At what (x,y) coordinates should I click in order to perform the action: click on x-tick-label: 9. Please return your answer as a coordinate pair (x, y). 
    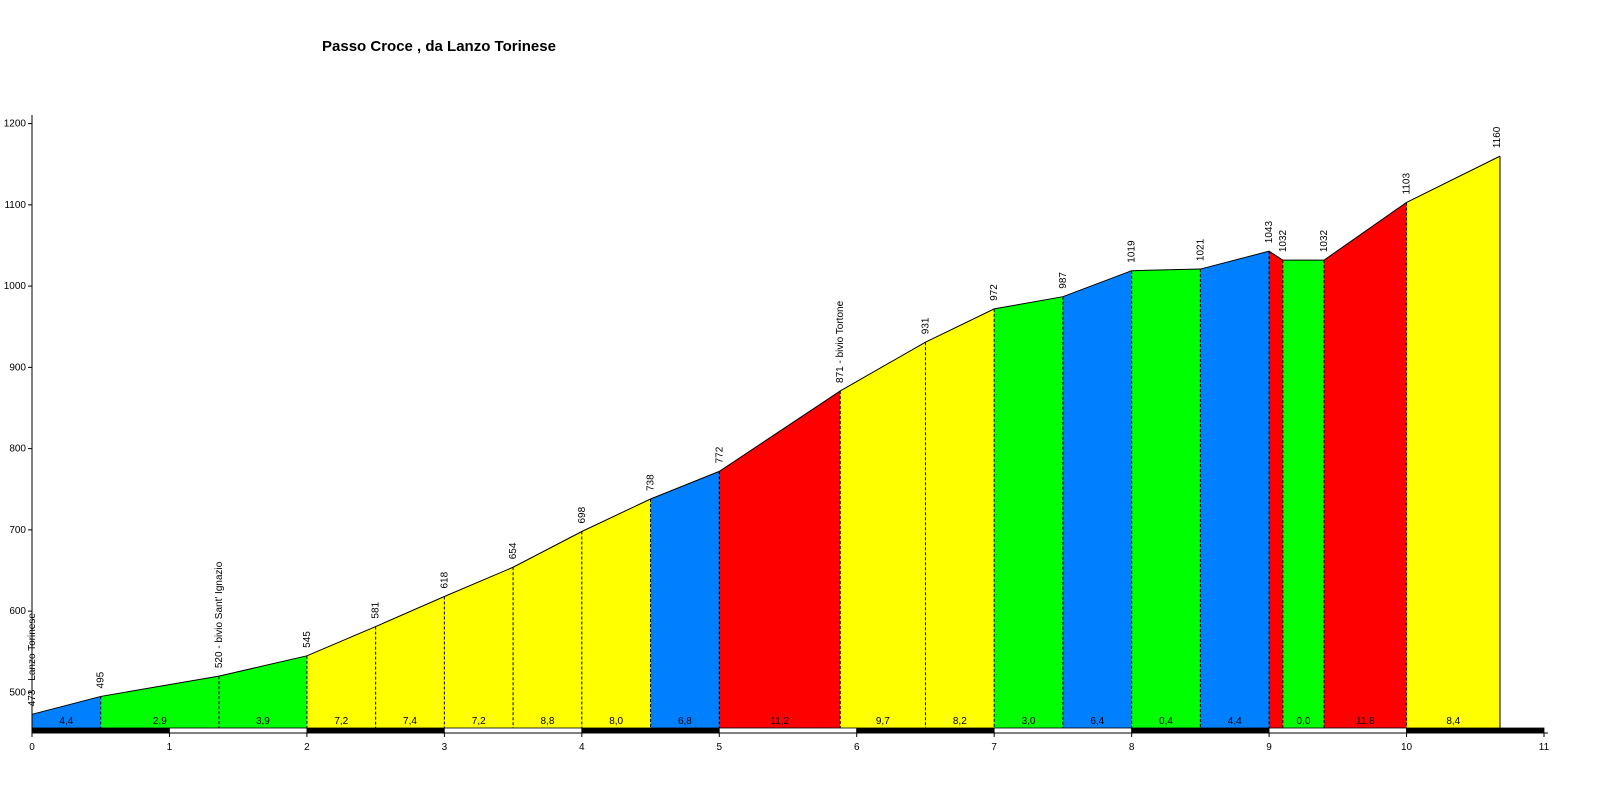
    Looking at the image, I should click on (1269, 747).